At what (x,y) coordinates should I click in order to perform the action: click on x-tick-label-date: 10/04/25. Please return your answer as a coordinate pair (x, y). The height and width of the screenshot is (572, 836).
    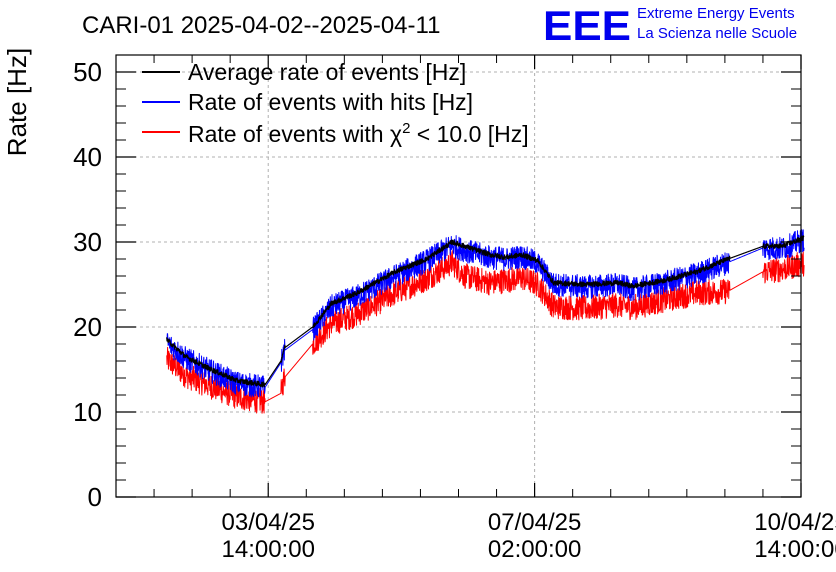
    Looking at the image, I should click on (795, 522).